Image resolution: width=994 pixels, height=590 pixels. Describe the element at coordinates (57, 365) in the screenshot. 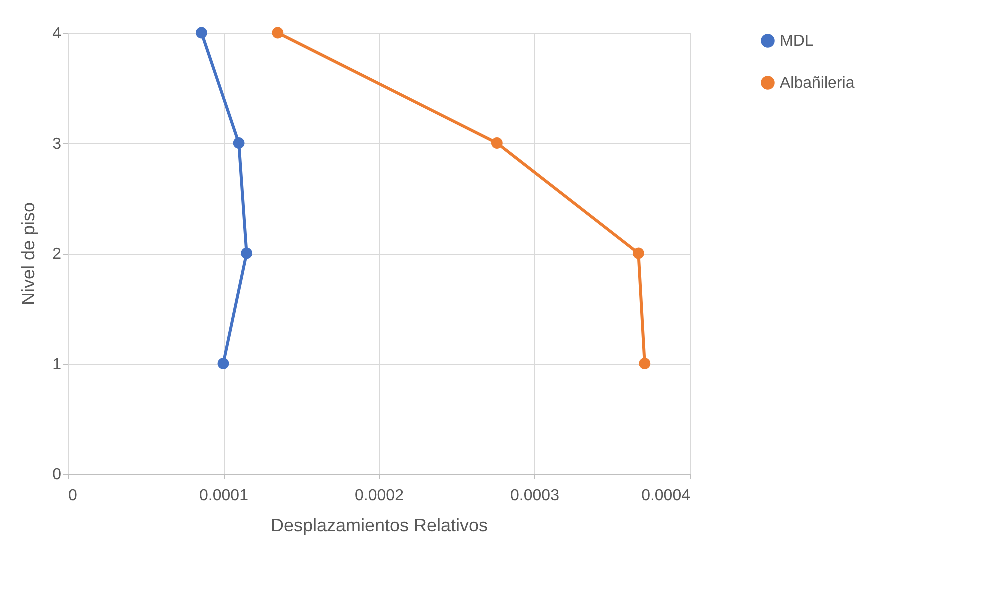

I see `y-tick-label: 1` at that location.